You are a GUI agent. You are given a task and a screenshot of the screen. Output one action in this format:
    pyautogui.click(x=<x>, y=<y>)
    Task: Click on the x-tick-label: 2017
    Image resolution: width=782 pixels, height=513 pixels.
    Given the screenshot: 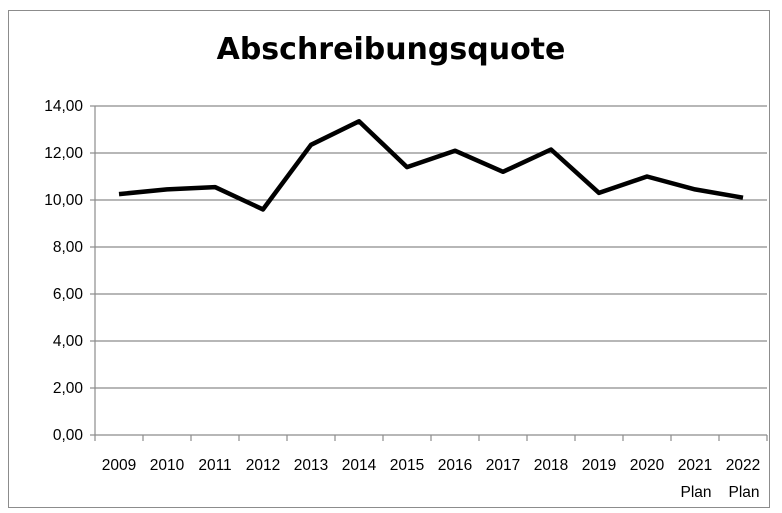 What is the action you would take?
    pyautogui.click(x=503, y=465)
    